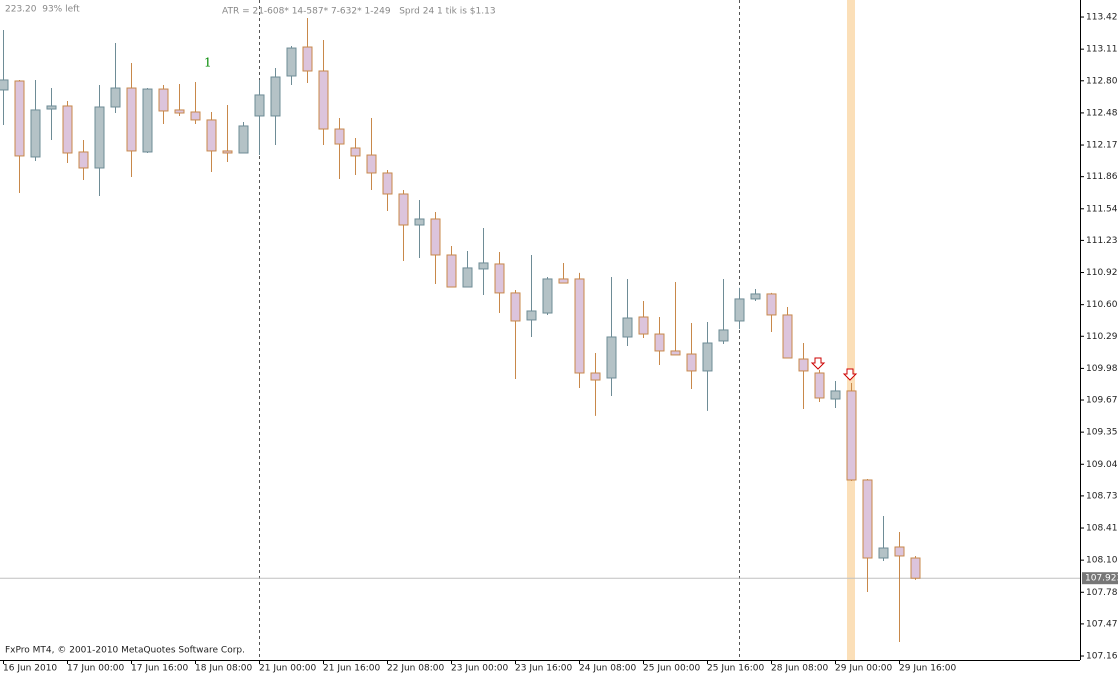 The width and height of the screenshot is (1118, 676). Describe the element at coordinates (1102, 561) in the screenshot. I see `y-tick-label: 108.100` at that location.